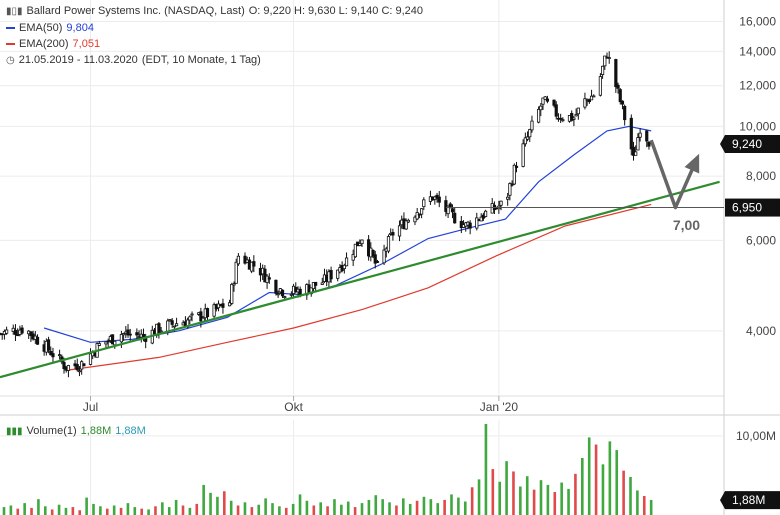  Describe the element at coordinates (10, 28) in the screenshot. I see `ema50-swatch` at that location.